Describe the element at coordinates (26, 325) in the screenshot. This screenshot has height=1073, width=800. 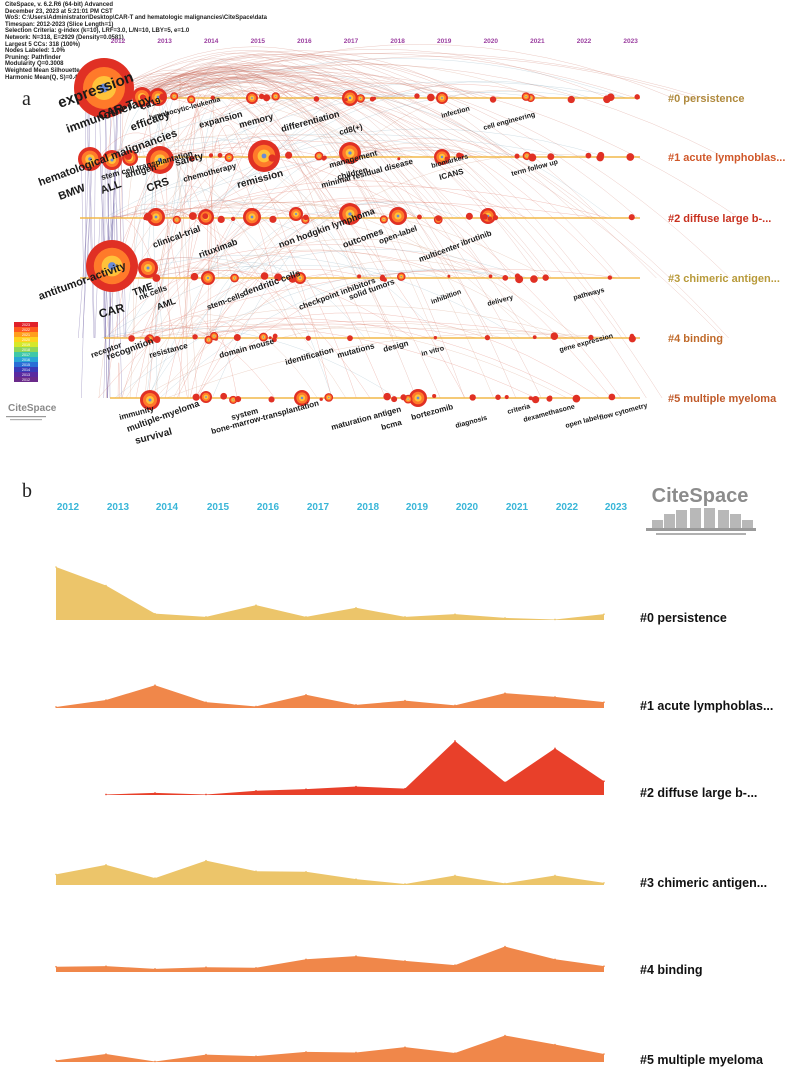
I see `year-legend-label: 2023` at that location.